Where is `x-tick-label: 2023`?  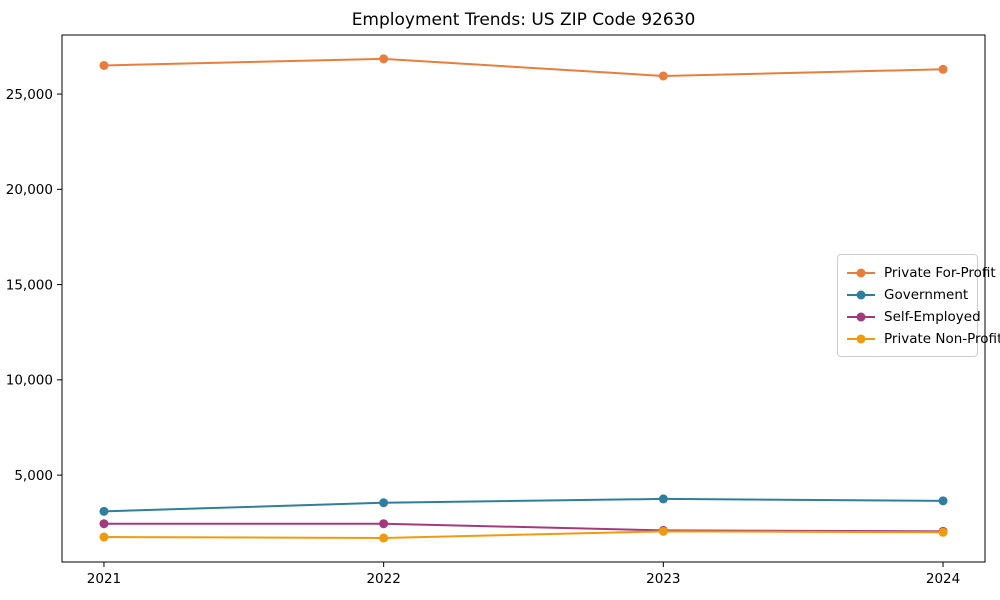 x-tick-label: 2023 is located at coordinates (663, 579).